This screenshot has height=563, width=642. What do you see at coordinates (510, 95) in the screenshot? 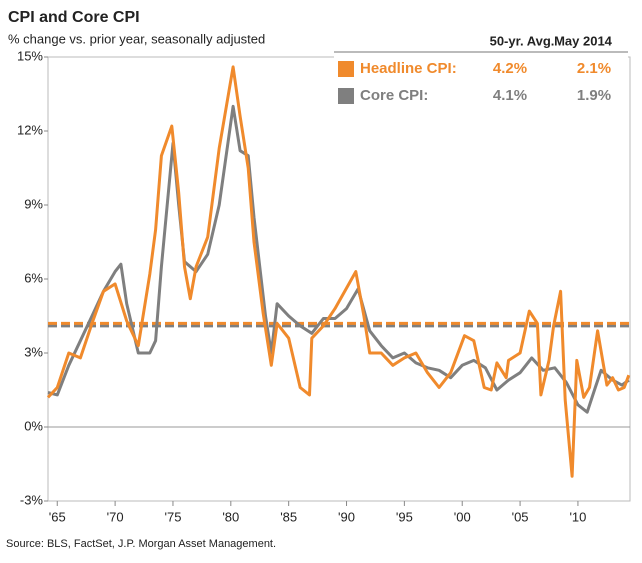
I see `legend-average: 4.1%` at bounding box center [510, 95].